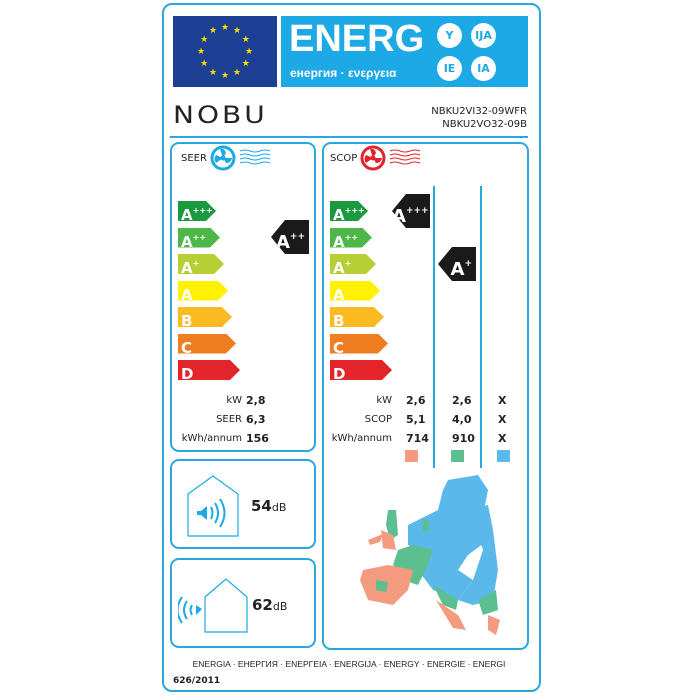  I want to click on scop-row-value: 714, so click(417, 438).